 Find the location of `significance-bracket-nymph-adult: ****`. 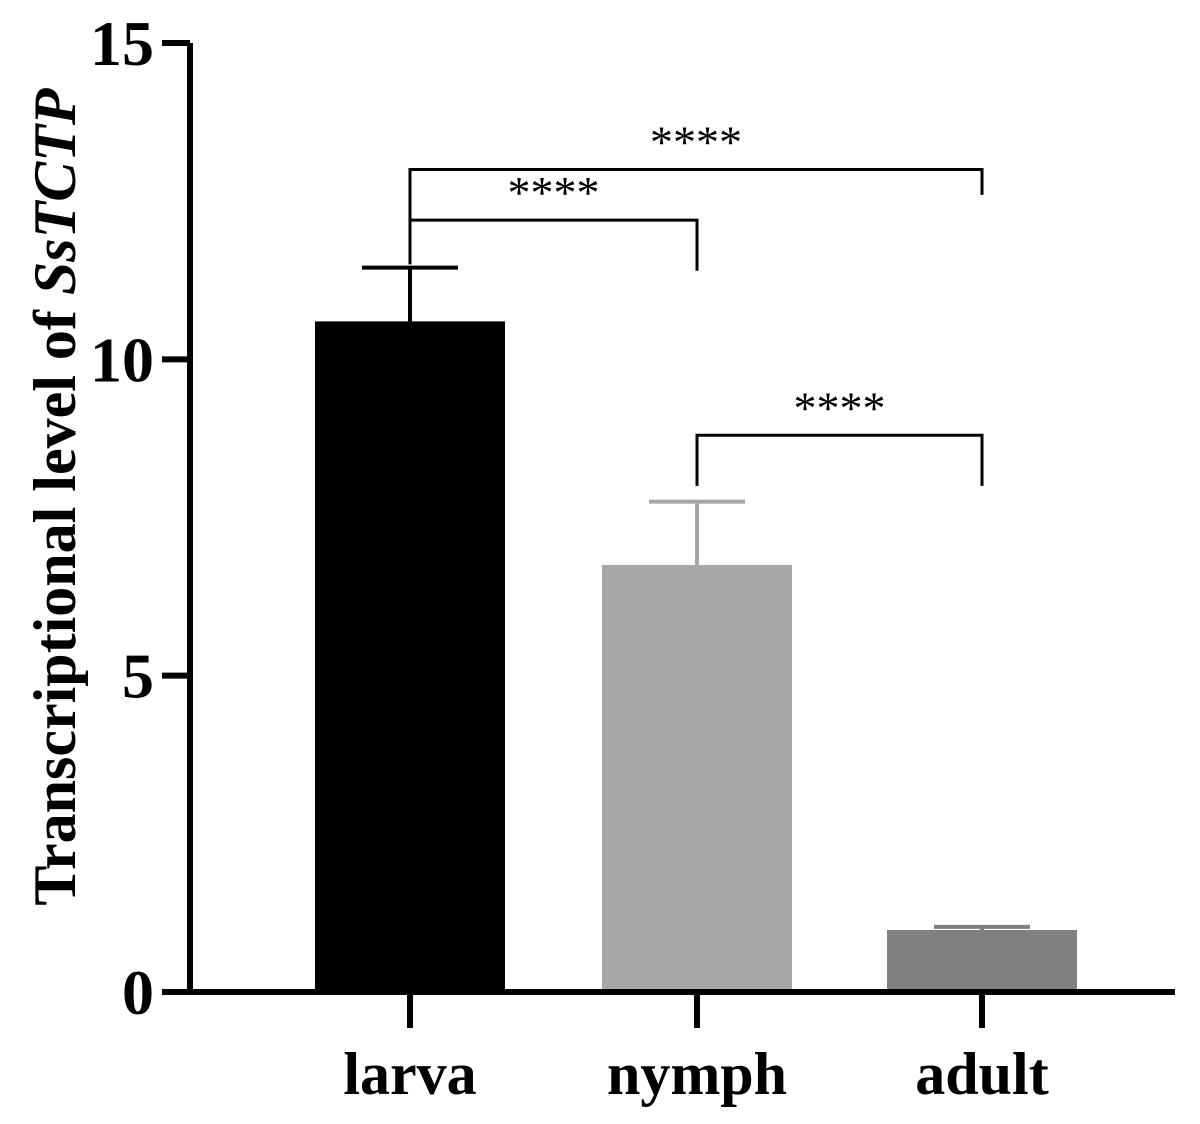

significance-bracket-nymph-adult: **** is located at coordinates (839, 434).